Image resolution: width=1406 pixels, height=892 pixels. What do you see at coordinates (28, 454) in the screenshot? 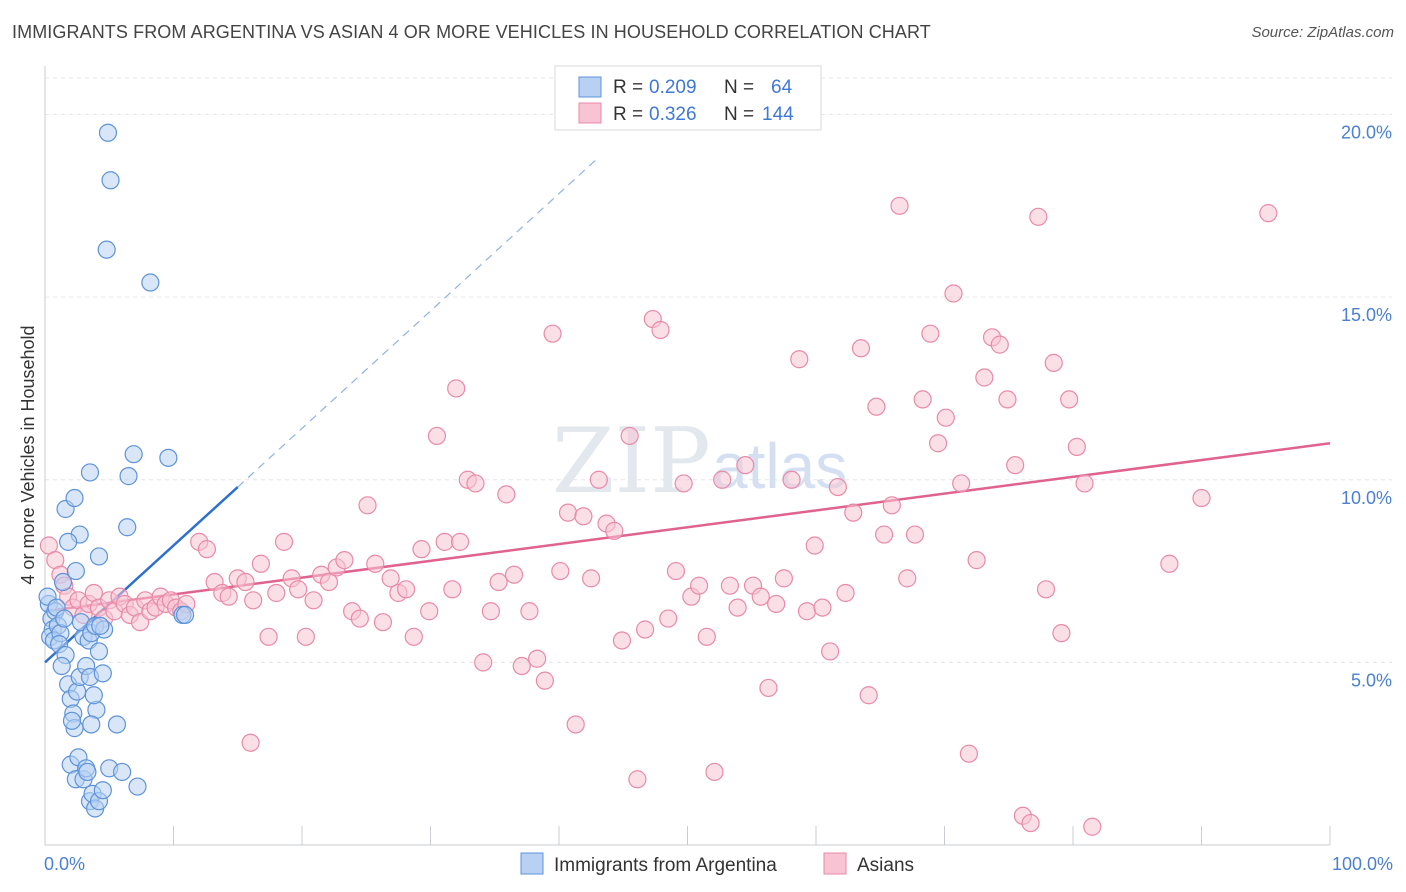
I see `y-axis-title: 4 or more Vehicles in Household` at bounding box center [28, 454].